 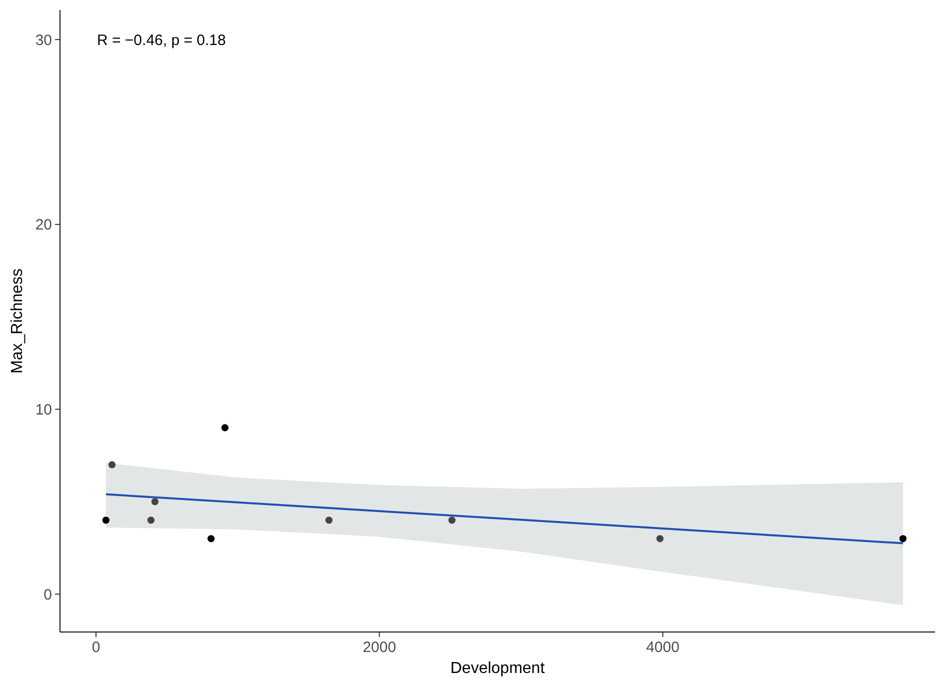 What do you see at coordinates (48, 595) in the screenshot?
I see `y-tick-label: 0` at bounding box center [48, 595].